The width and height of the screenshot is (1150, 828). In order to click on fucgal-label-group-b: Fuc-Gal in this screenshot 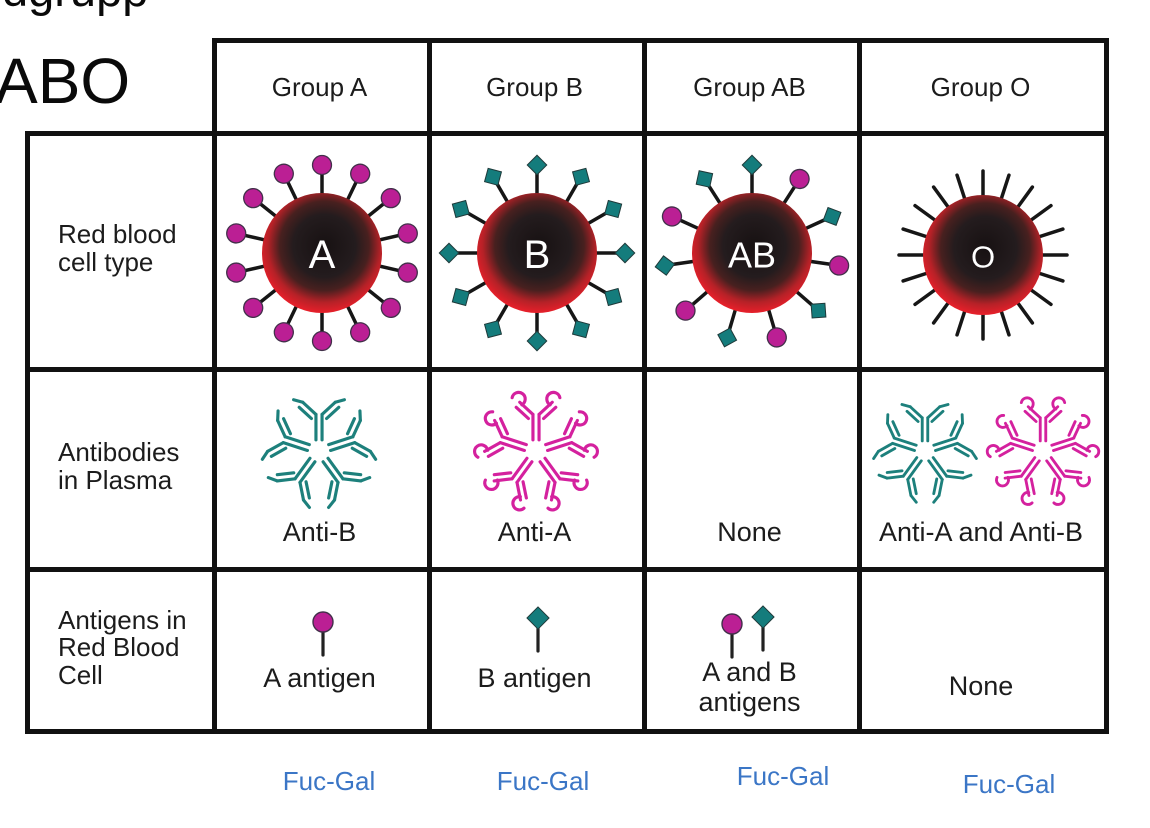, I will do `click(543, 781)`.